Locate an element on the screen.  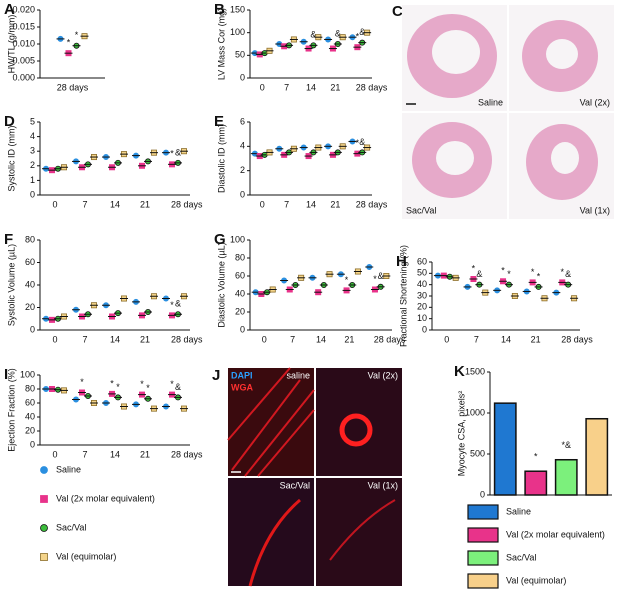
y-axis-label: Systolic Volume (µL) is located at coordinates (11, 285).